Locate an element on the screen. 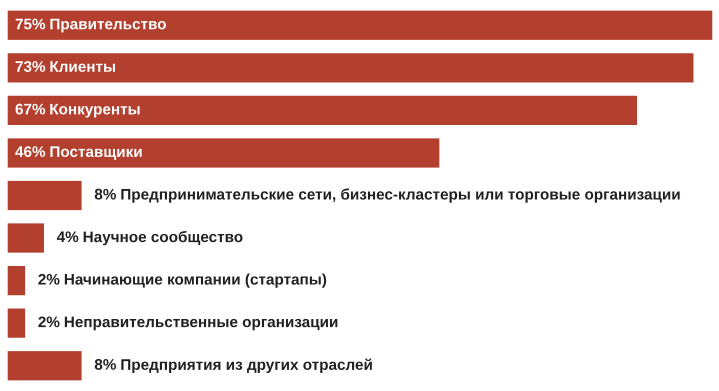 The height and width of the screenshot is (391, 719). y-tick-label: Предпринимательские сети, бизнес-кластеры или торговые организации is located at coordinates (400, 195).